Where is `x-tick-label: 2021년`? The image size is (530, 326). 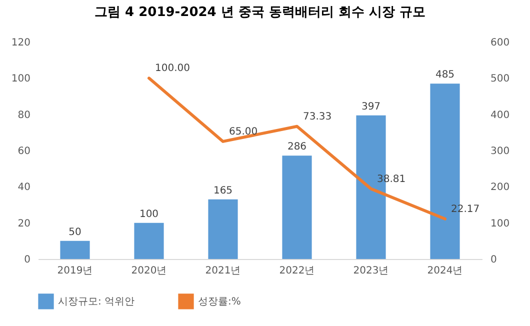
x-tick-label: 2021년 is located at coordinates (223, 271).